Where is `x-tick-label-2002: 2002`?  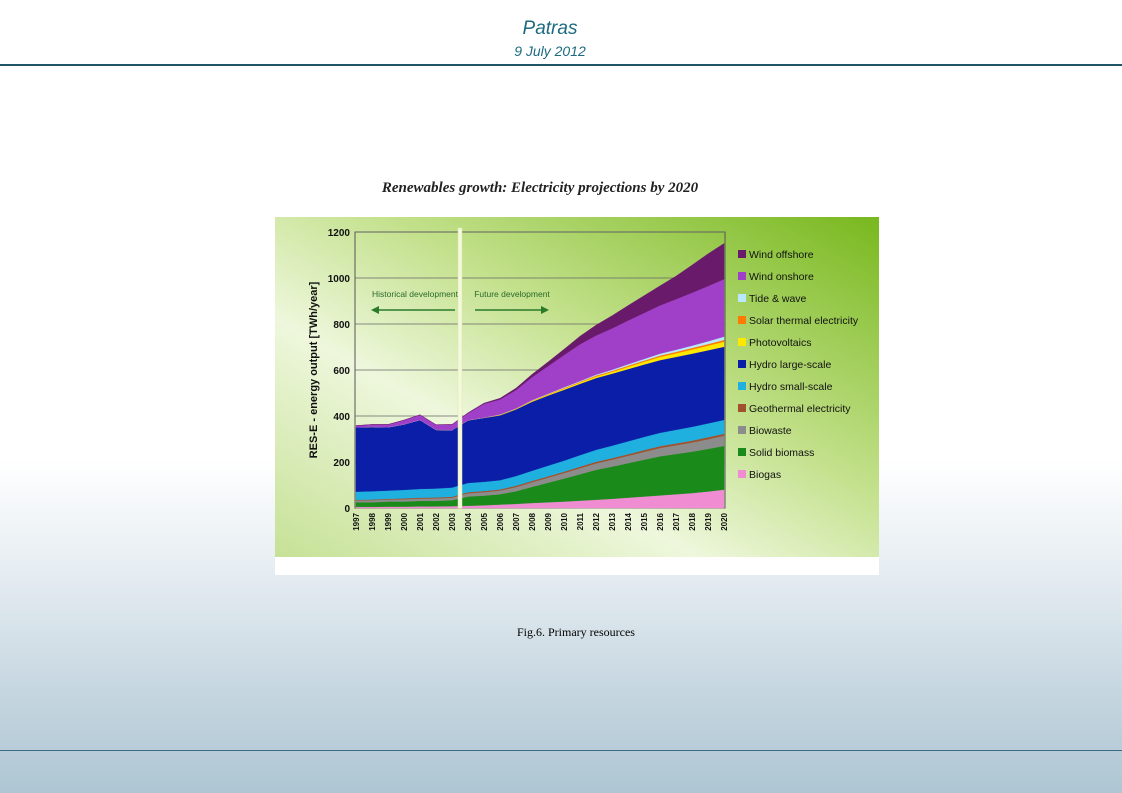 x-tick-label-2002: 2002 is located at coordinates (436, 521).